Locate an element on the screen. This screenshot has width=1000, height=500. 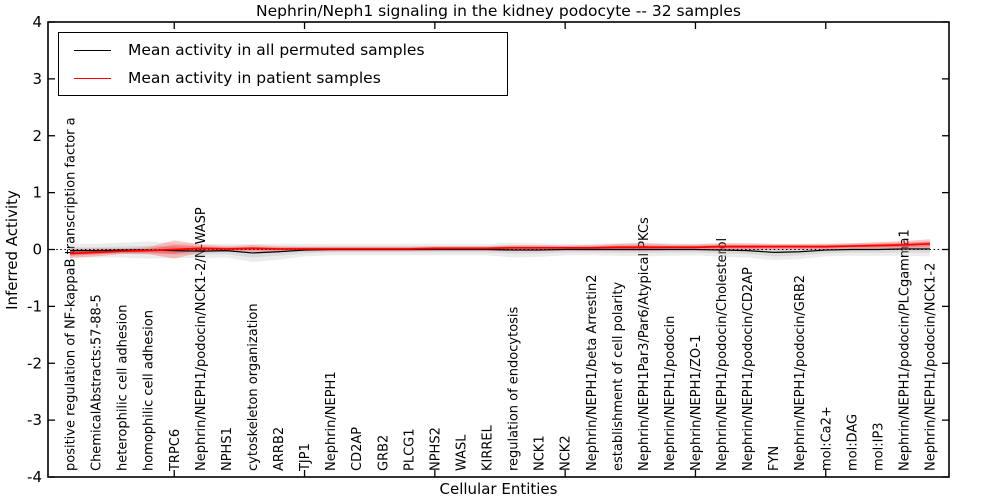
x-category-label: regulation of endocytosis is located at coordinates (514, 388).